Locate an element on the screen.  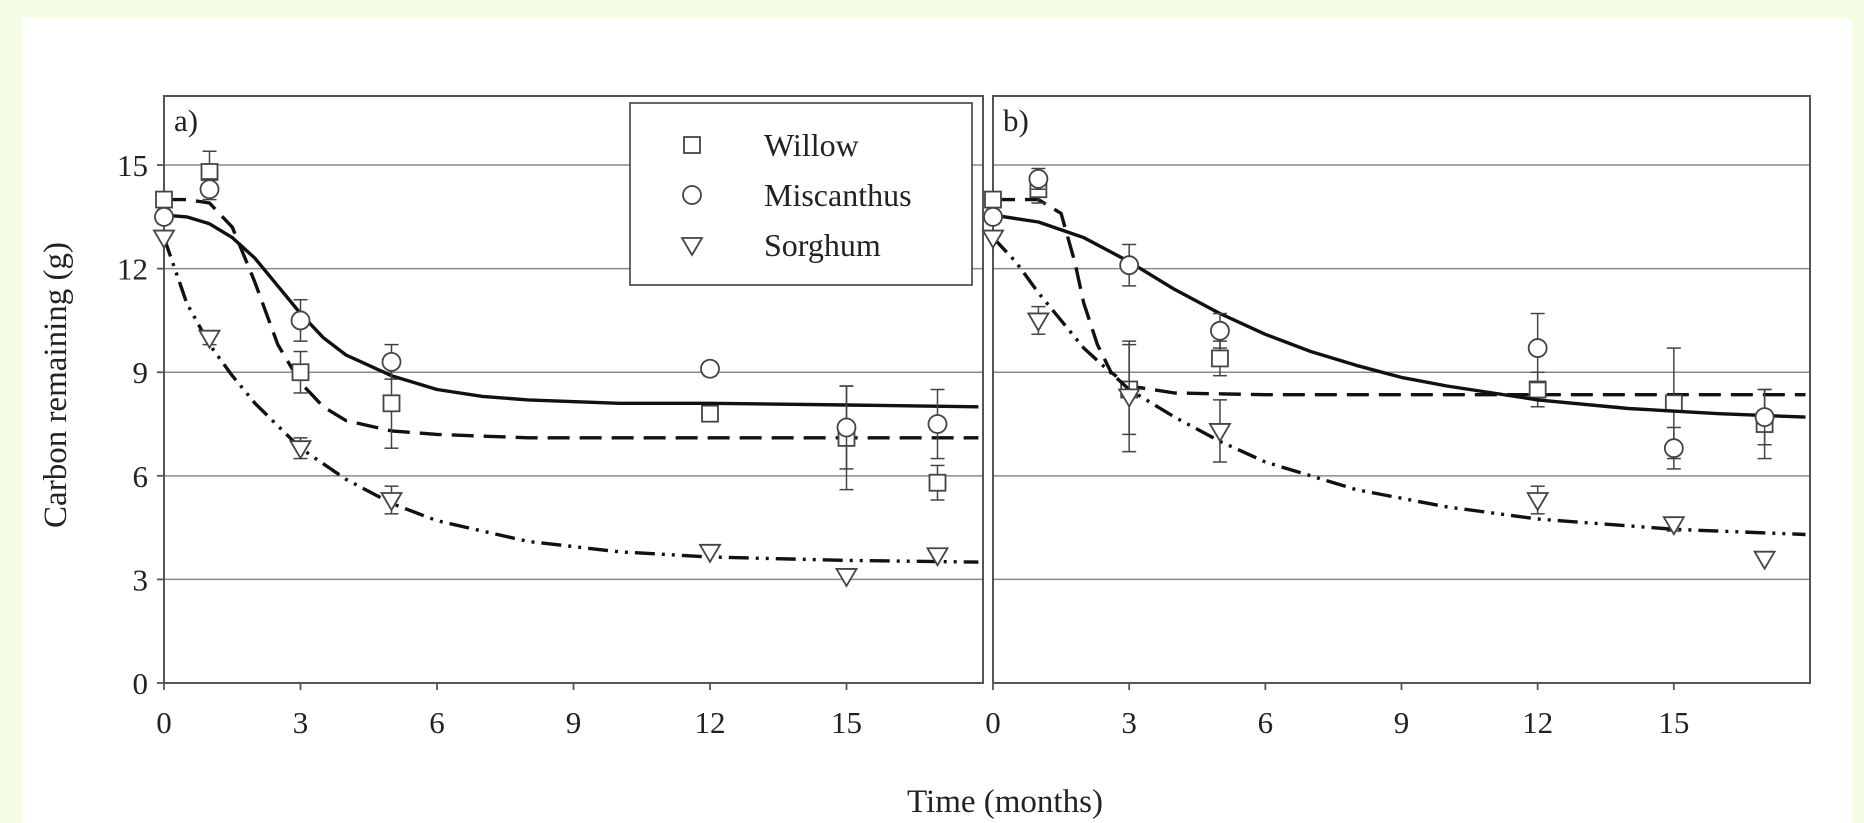
y-axis-label: Carbon remaining (g) is located at coordinates (56, 385).